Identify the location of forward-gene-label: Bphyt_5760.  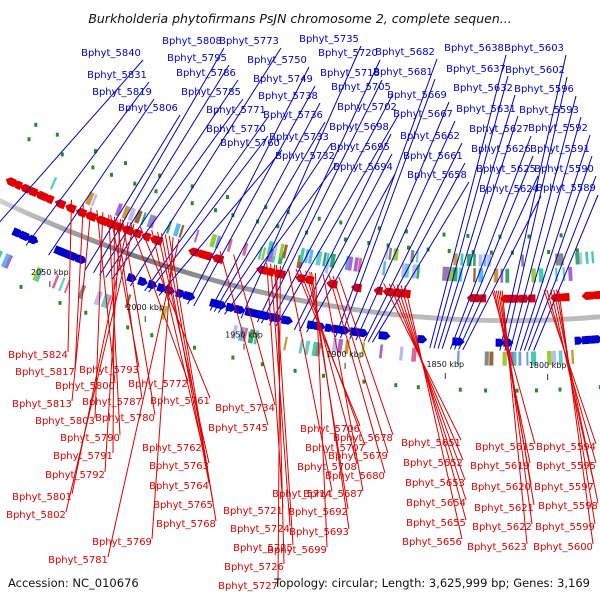
(250, 143).